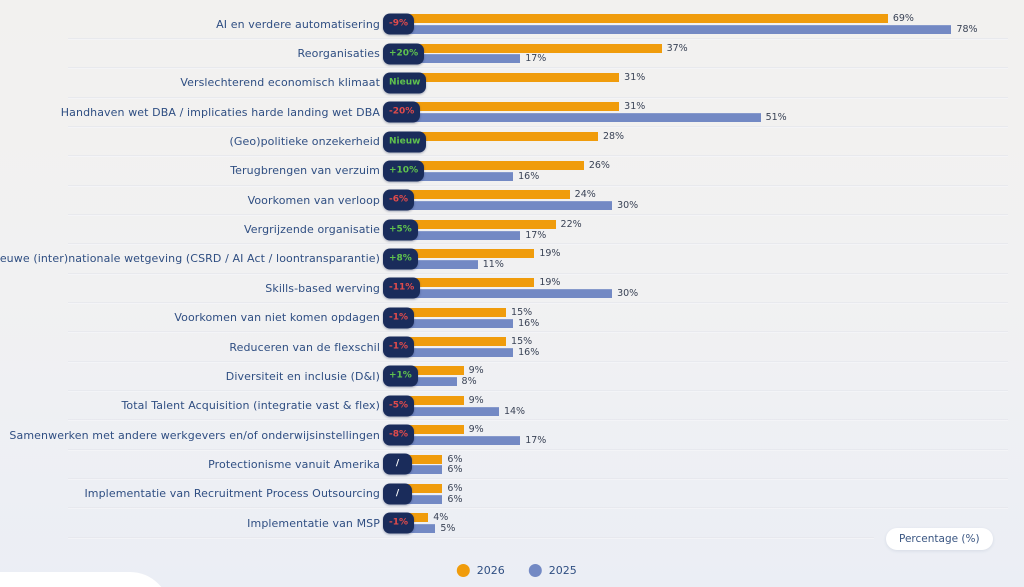  I want to click on category-label: Voorkomen van niet komen opdagen, so click(277, 318).